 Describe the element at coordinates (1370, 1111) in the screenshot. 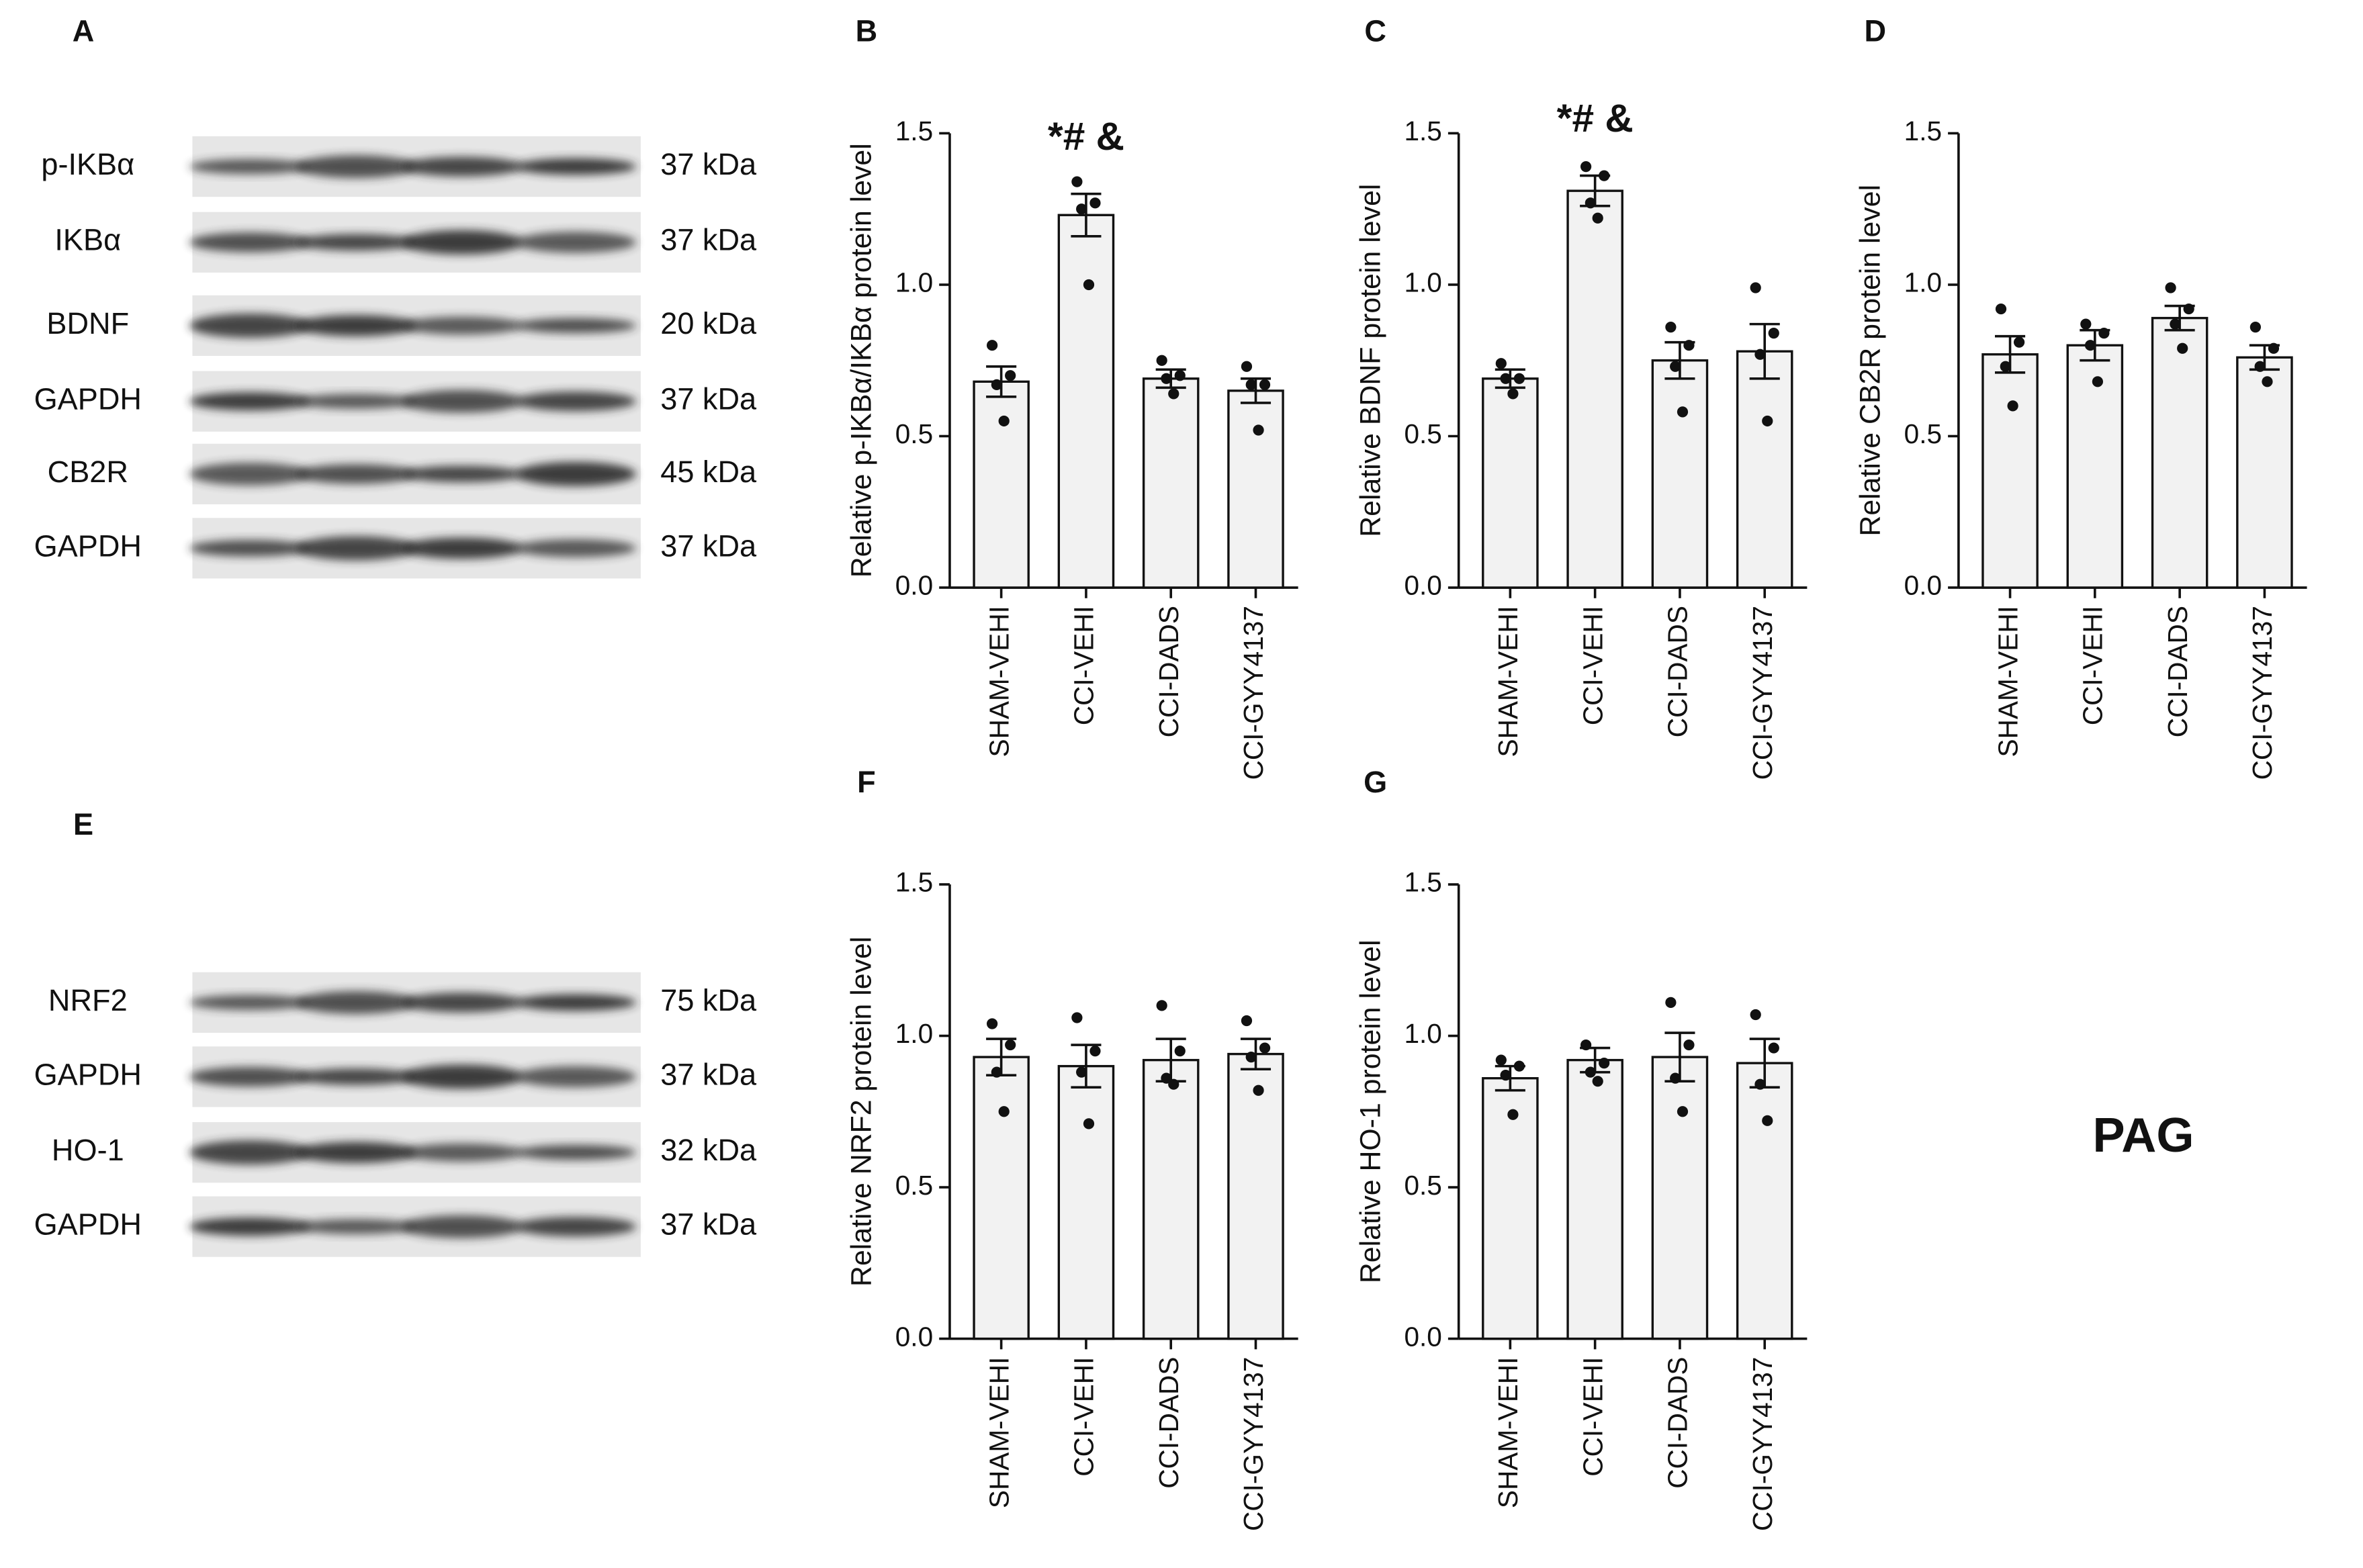

I see `y-axis-label: Relative HO-1 protein level` at that location.